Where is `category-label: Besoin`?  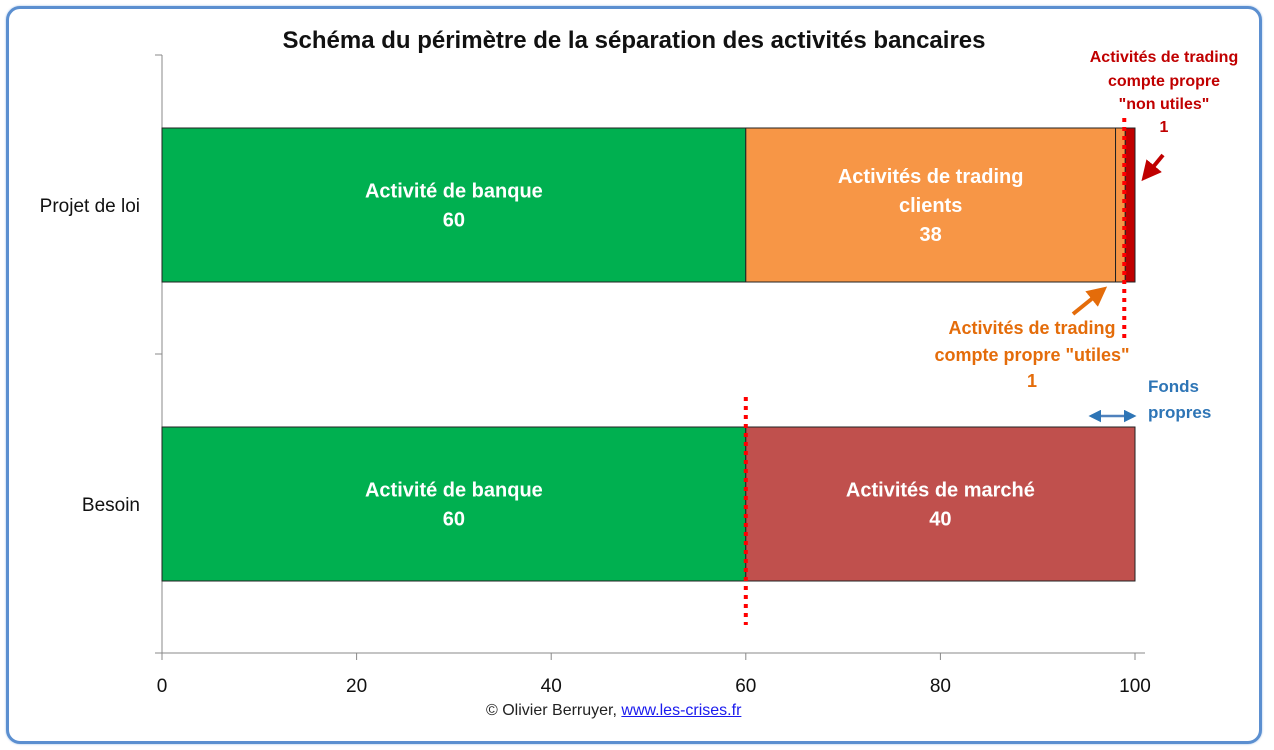 category-label: Besoin is located at coordinates (111, 505).